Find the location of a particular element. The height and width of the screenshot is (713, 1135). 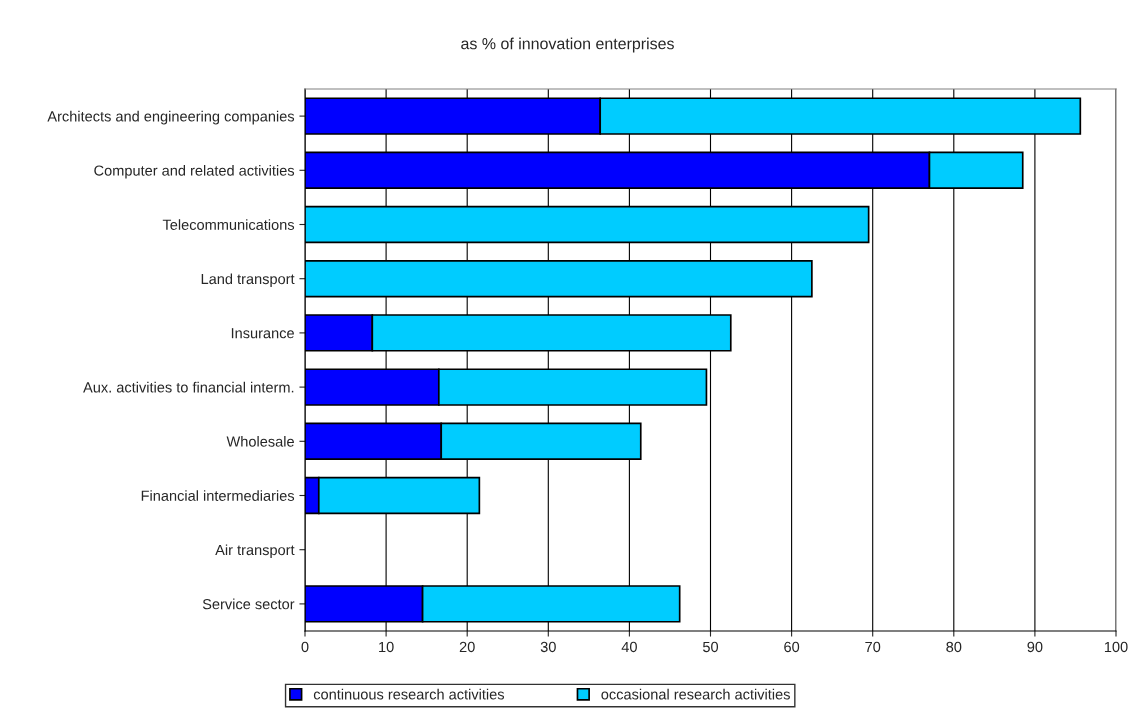

x-tick-label: 10 is located at coordinates (386, 647).